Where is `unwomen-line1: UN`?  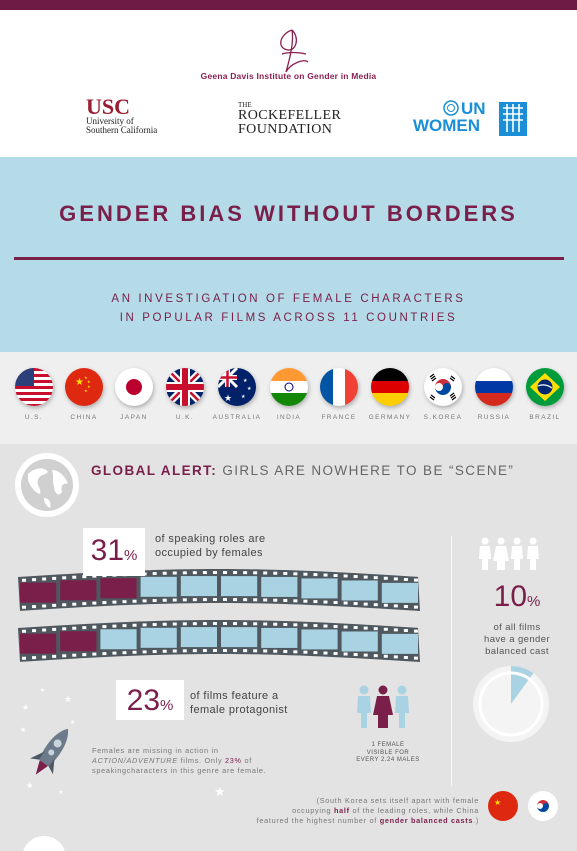 unwomen-line1: UN is located at coordinates (473, 108).